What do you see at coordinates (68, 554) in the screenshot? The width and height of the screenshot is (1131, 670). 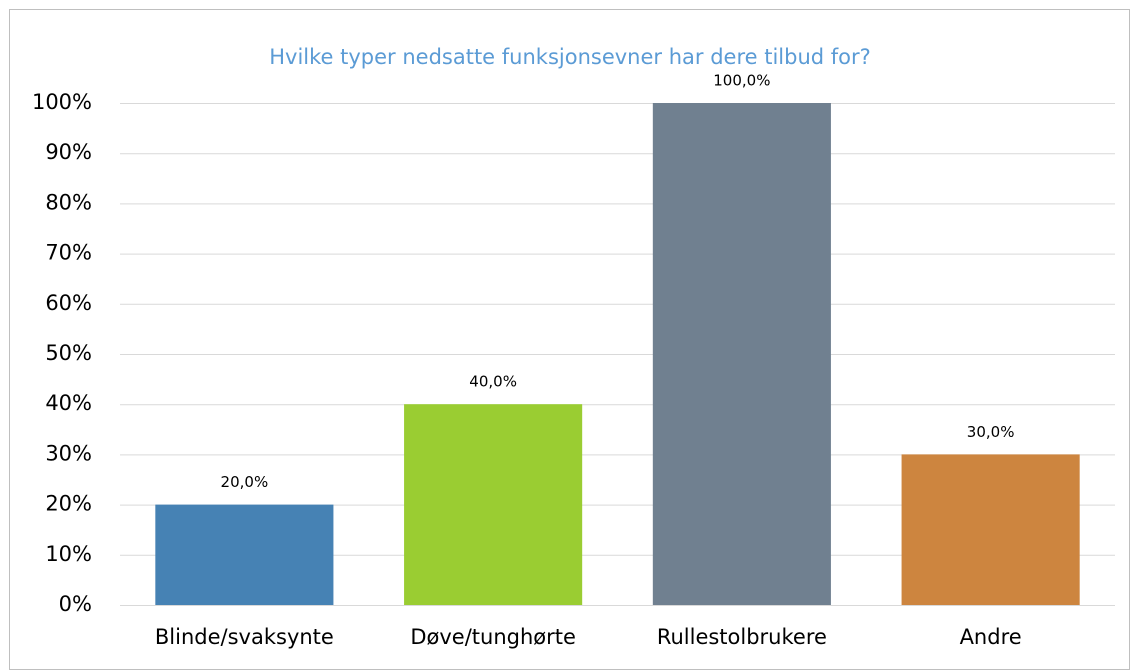 I see `y-tick-label: 10%` at bounding box center [68, 554].